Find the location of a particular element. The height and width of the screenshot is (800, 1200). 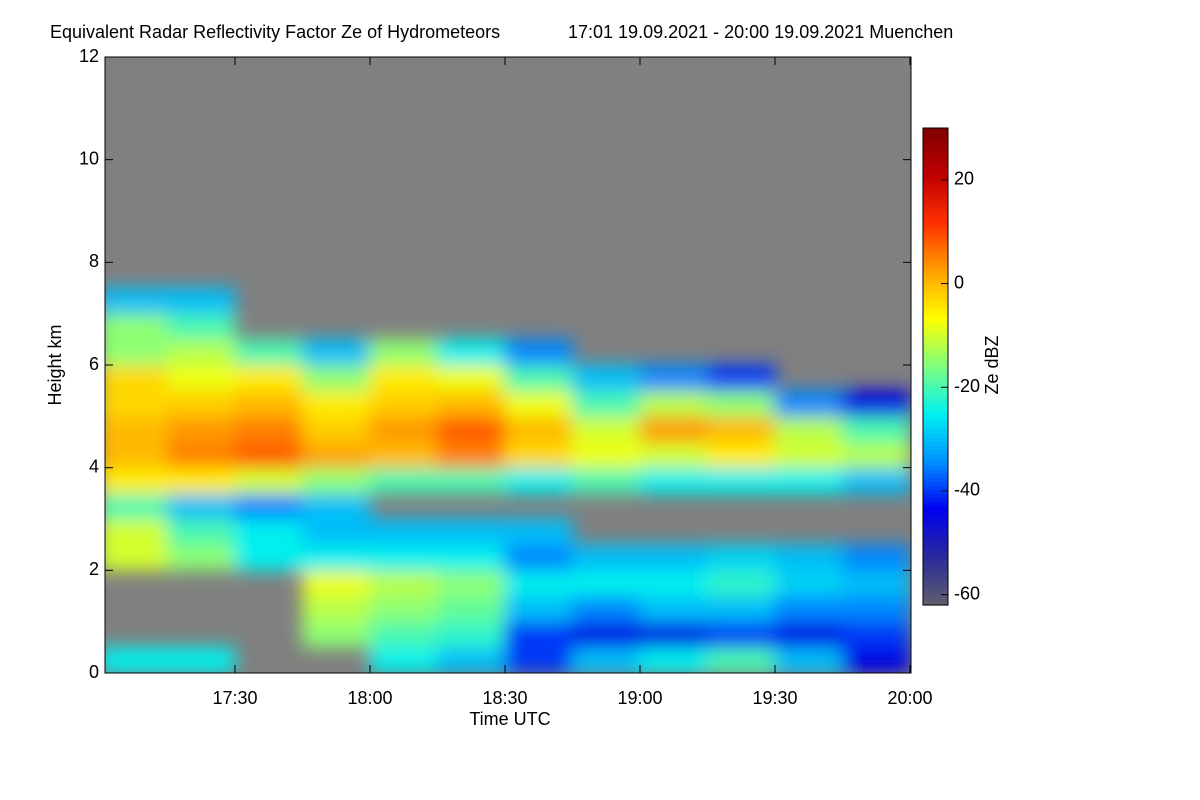

colorbar is located at coordinates (935, 367).